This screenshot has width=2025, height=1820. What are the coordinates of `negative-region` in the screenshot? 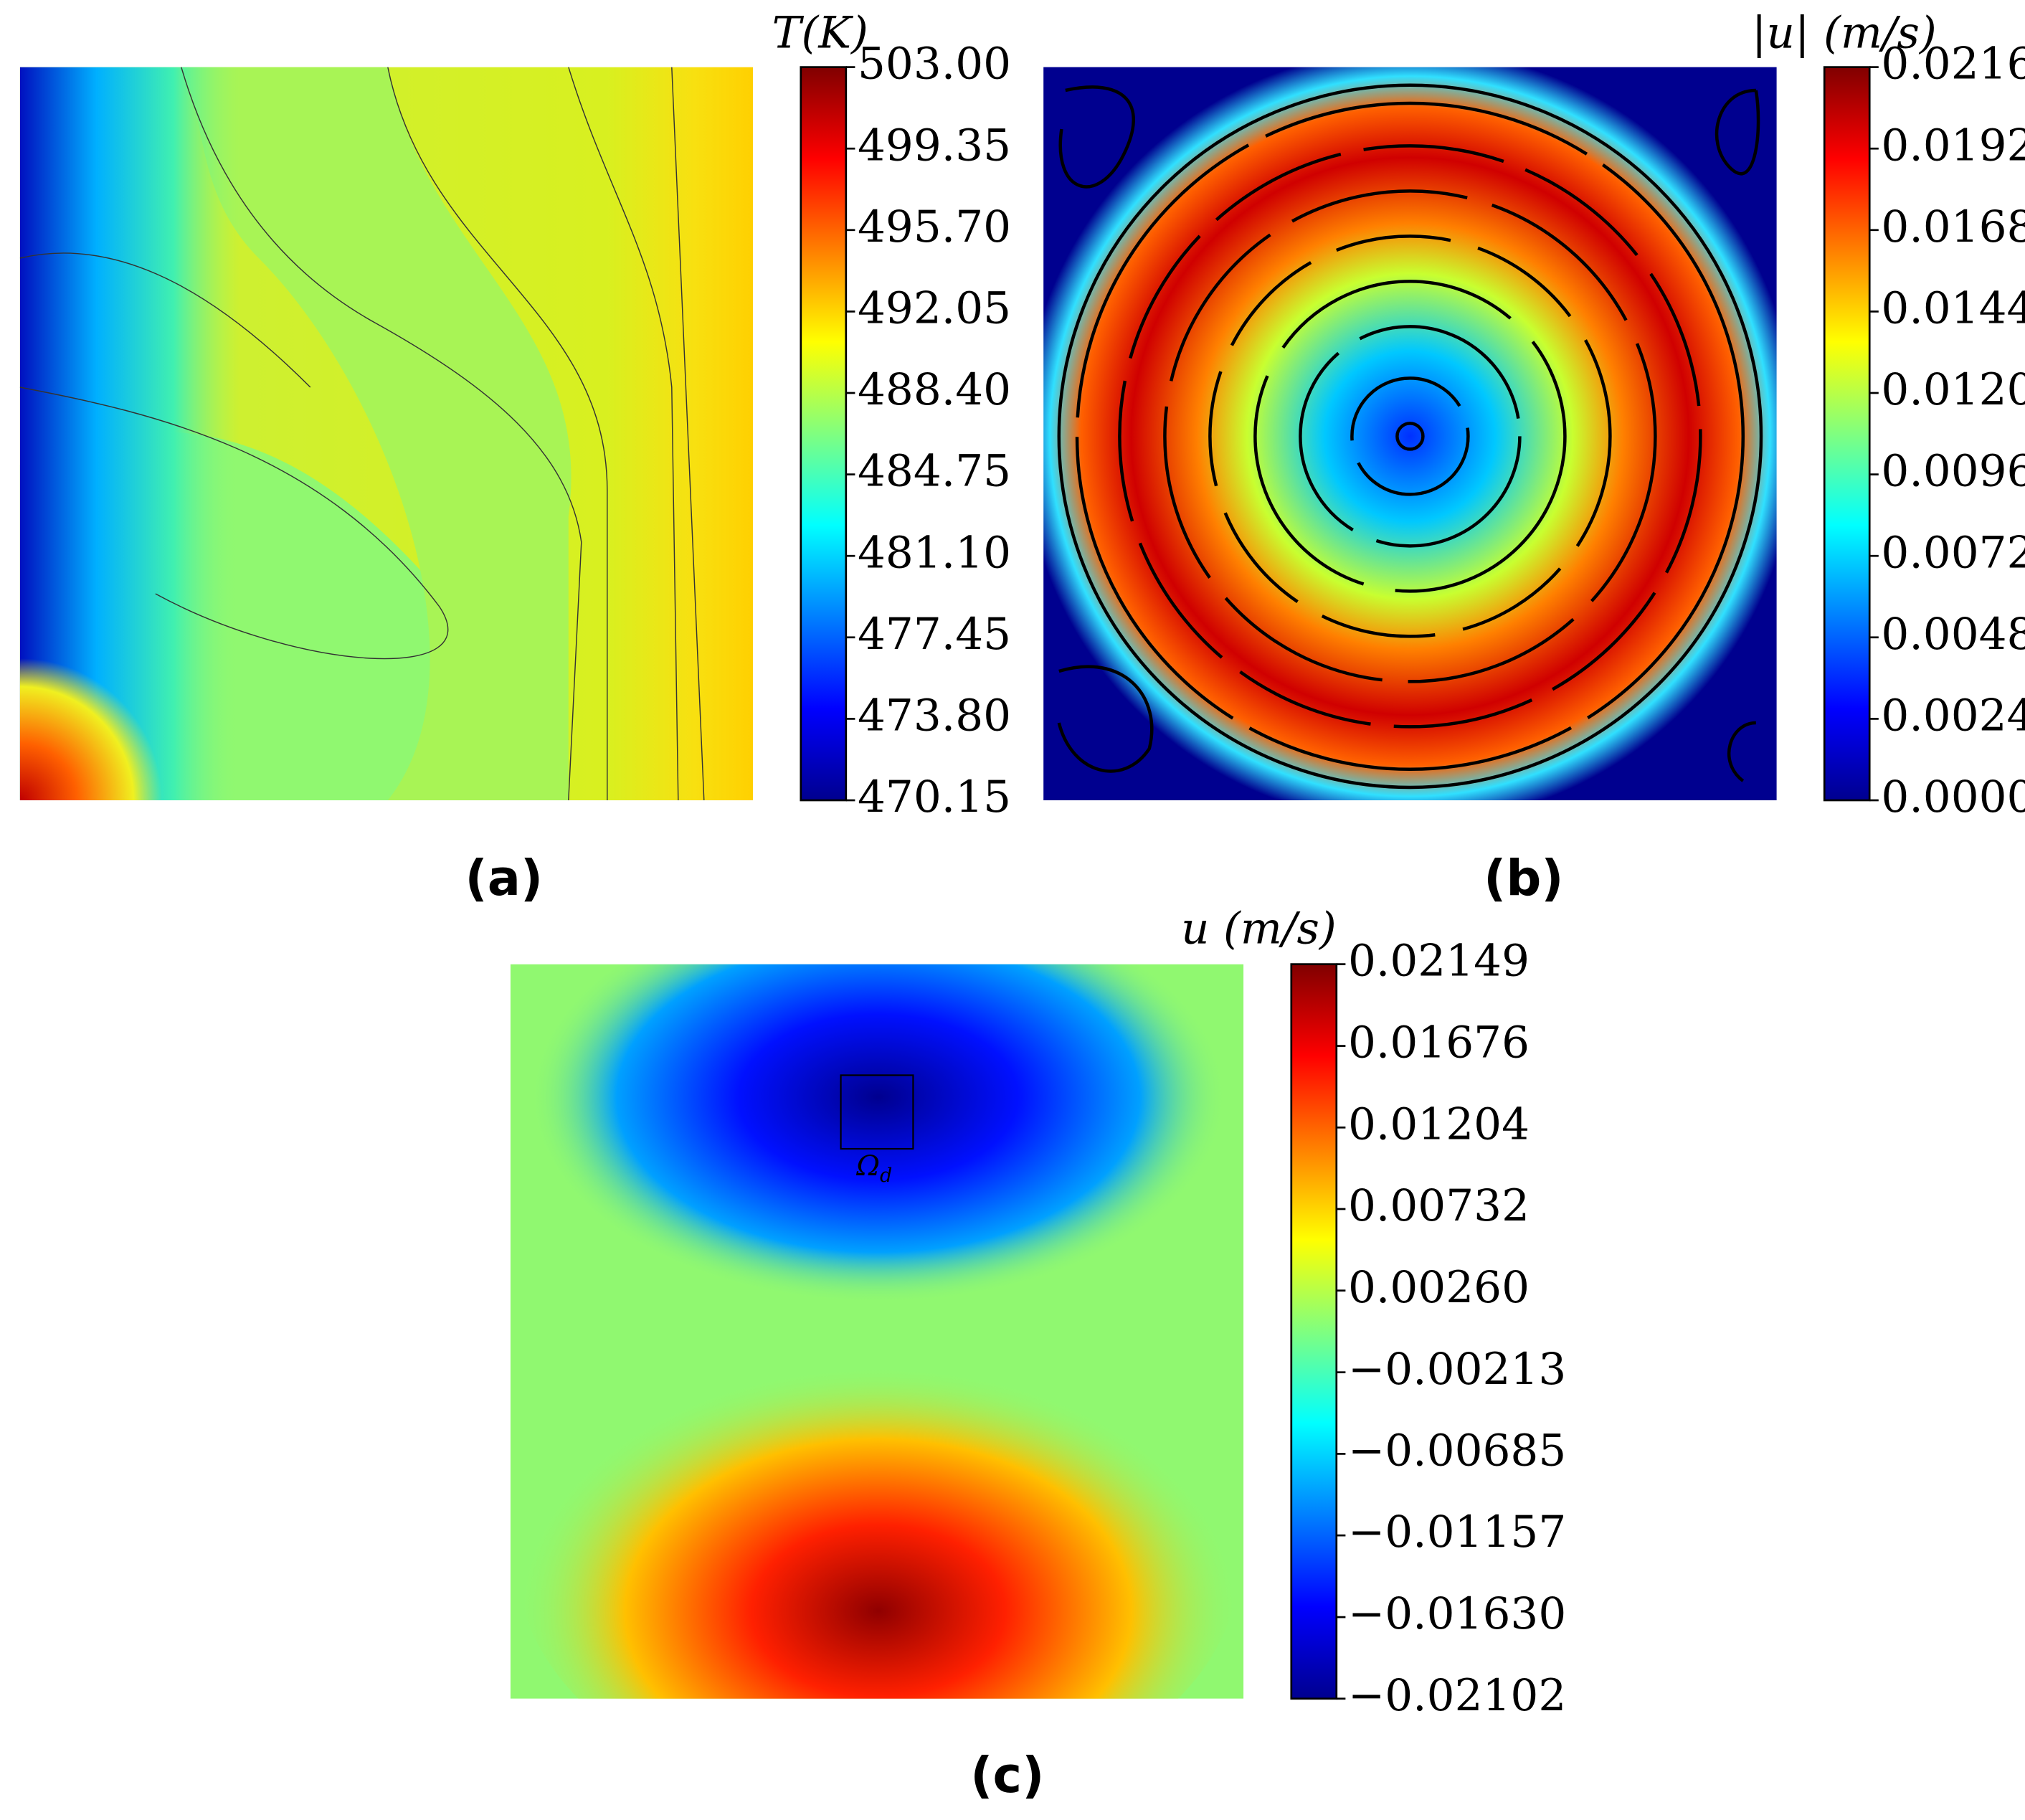 It's located at (878, 1134).